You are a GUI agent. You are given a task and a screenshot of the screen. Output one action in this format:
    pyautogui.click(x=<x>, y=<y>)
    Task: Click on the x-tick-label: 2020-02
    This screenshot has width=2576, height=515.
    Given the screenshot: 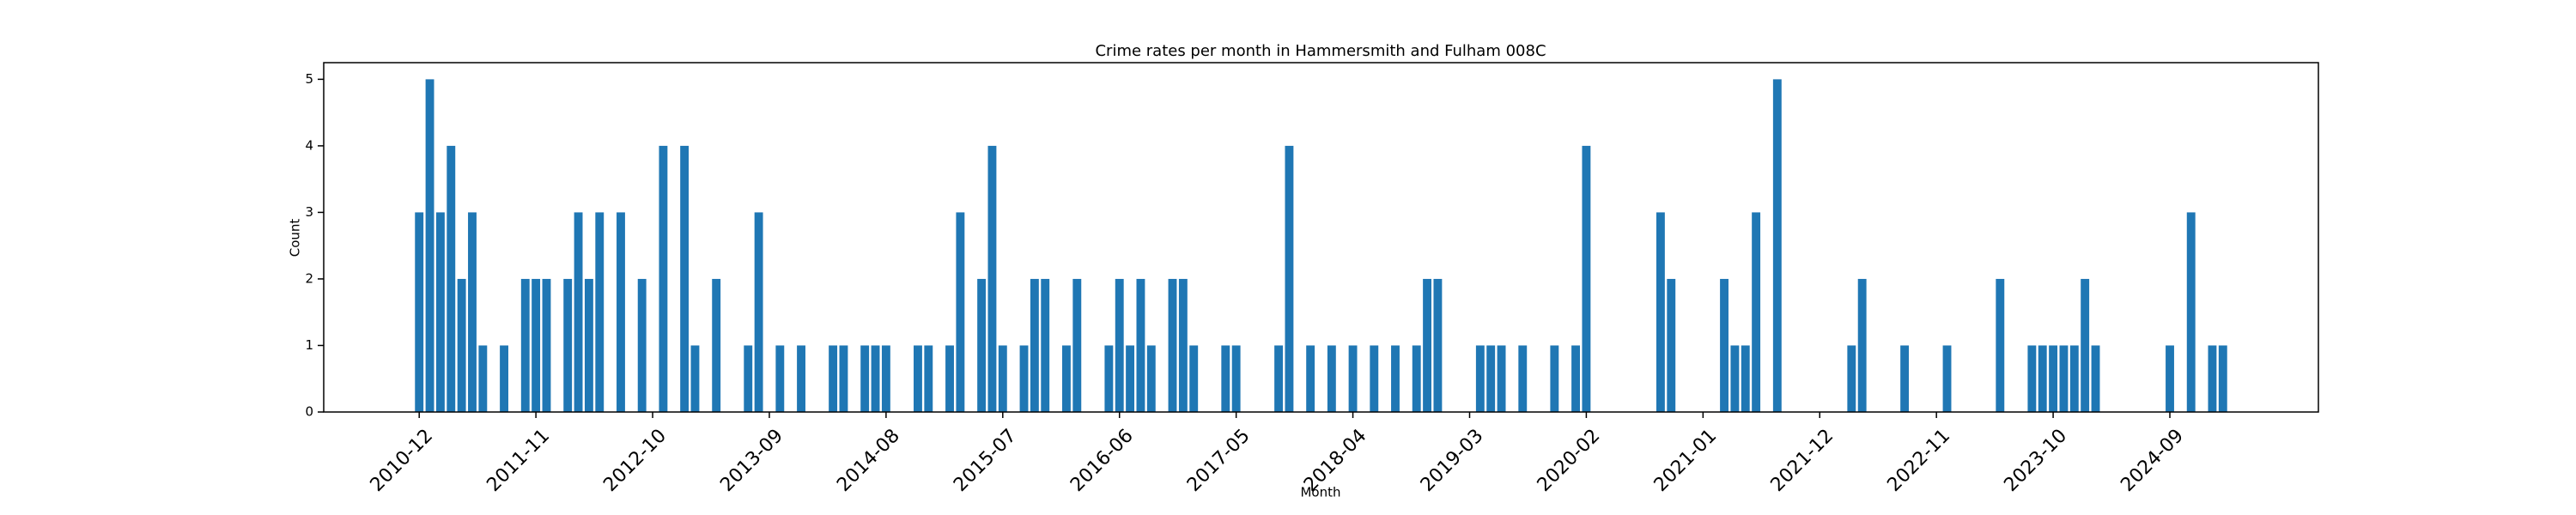 What is the action you would take?
    pyautogui.click(x=1569, y=460)
    